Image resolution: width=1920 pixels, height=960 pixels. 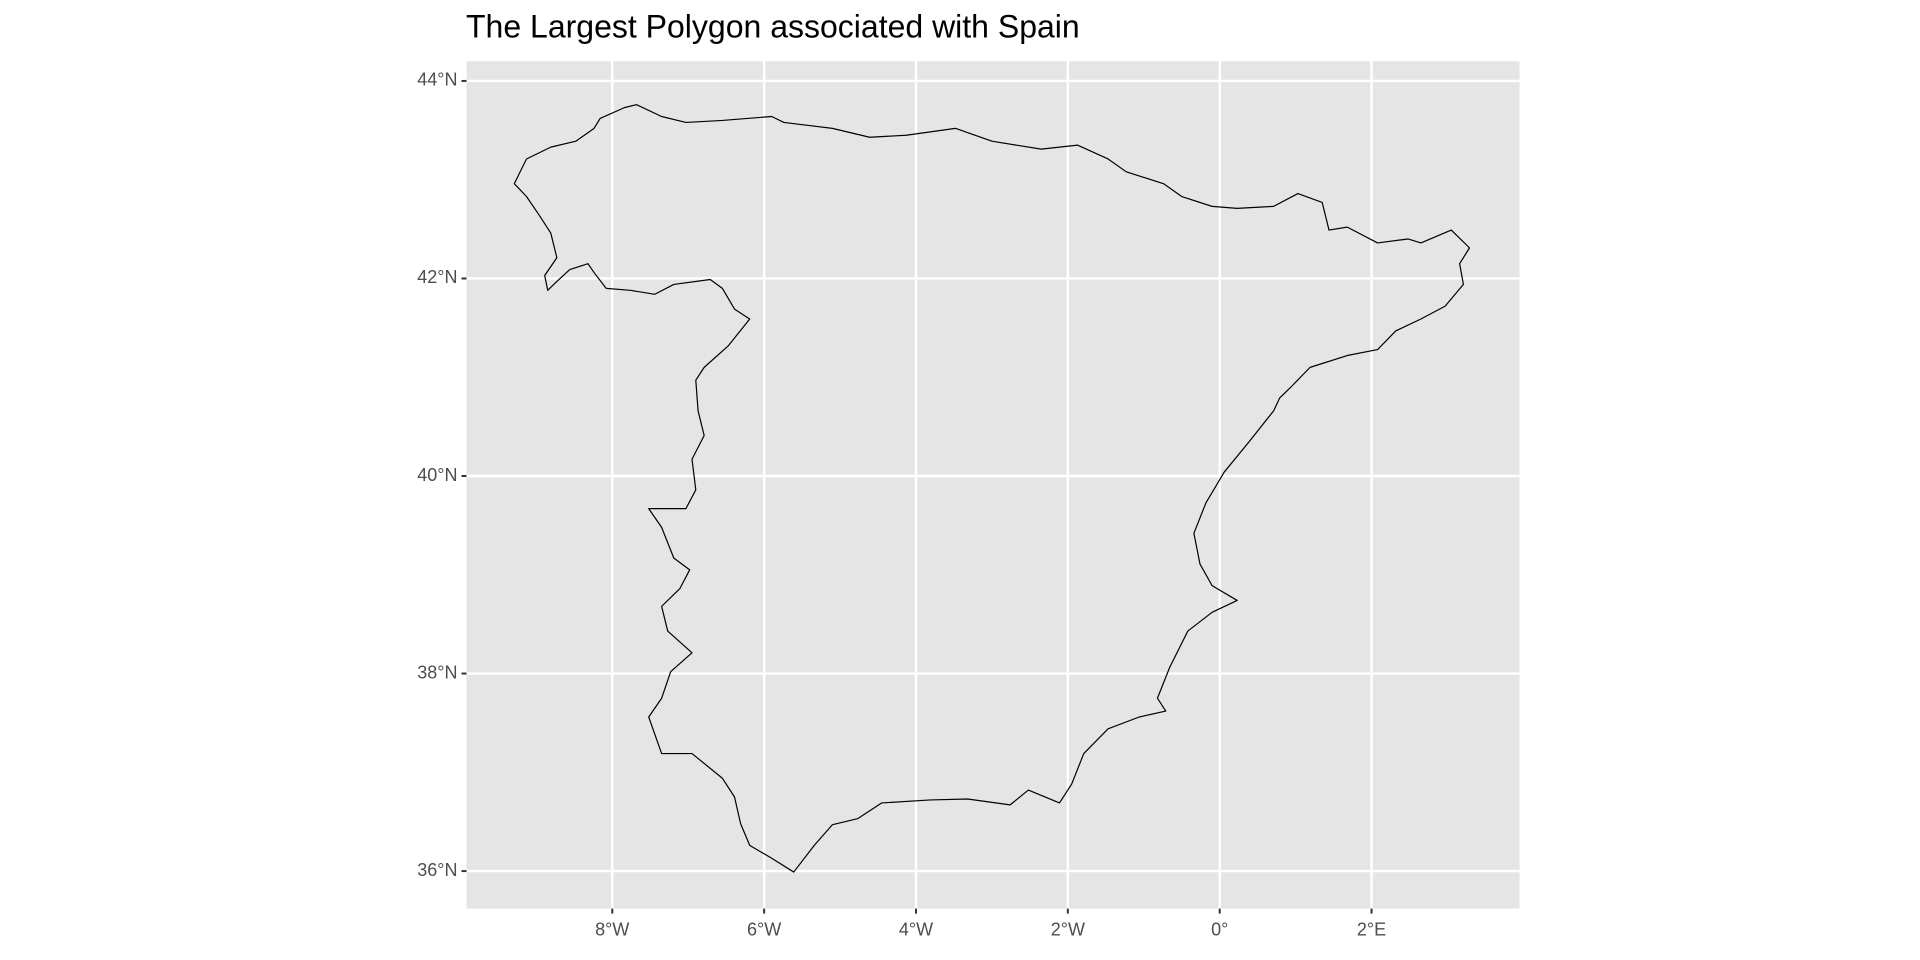 What do you see at coordinates (764, 929) in the screenshot?
I see `x-tick-label: 6°W` at bounding box center [764, 929].